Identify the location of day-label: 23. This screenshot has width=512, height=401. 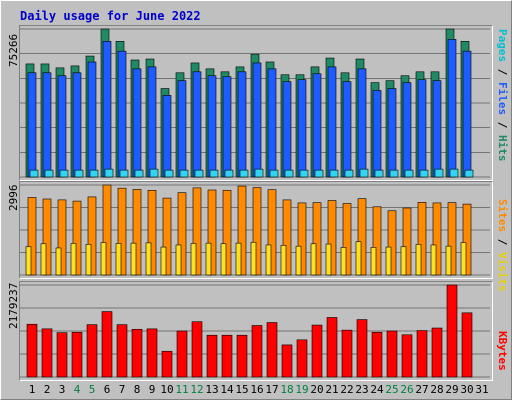
(362, 389).